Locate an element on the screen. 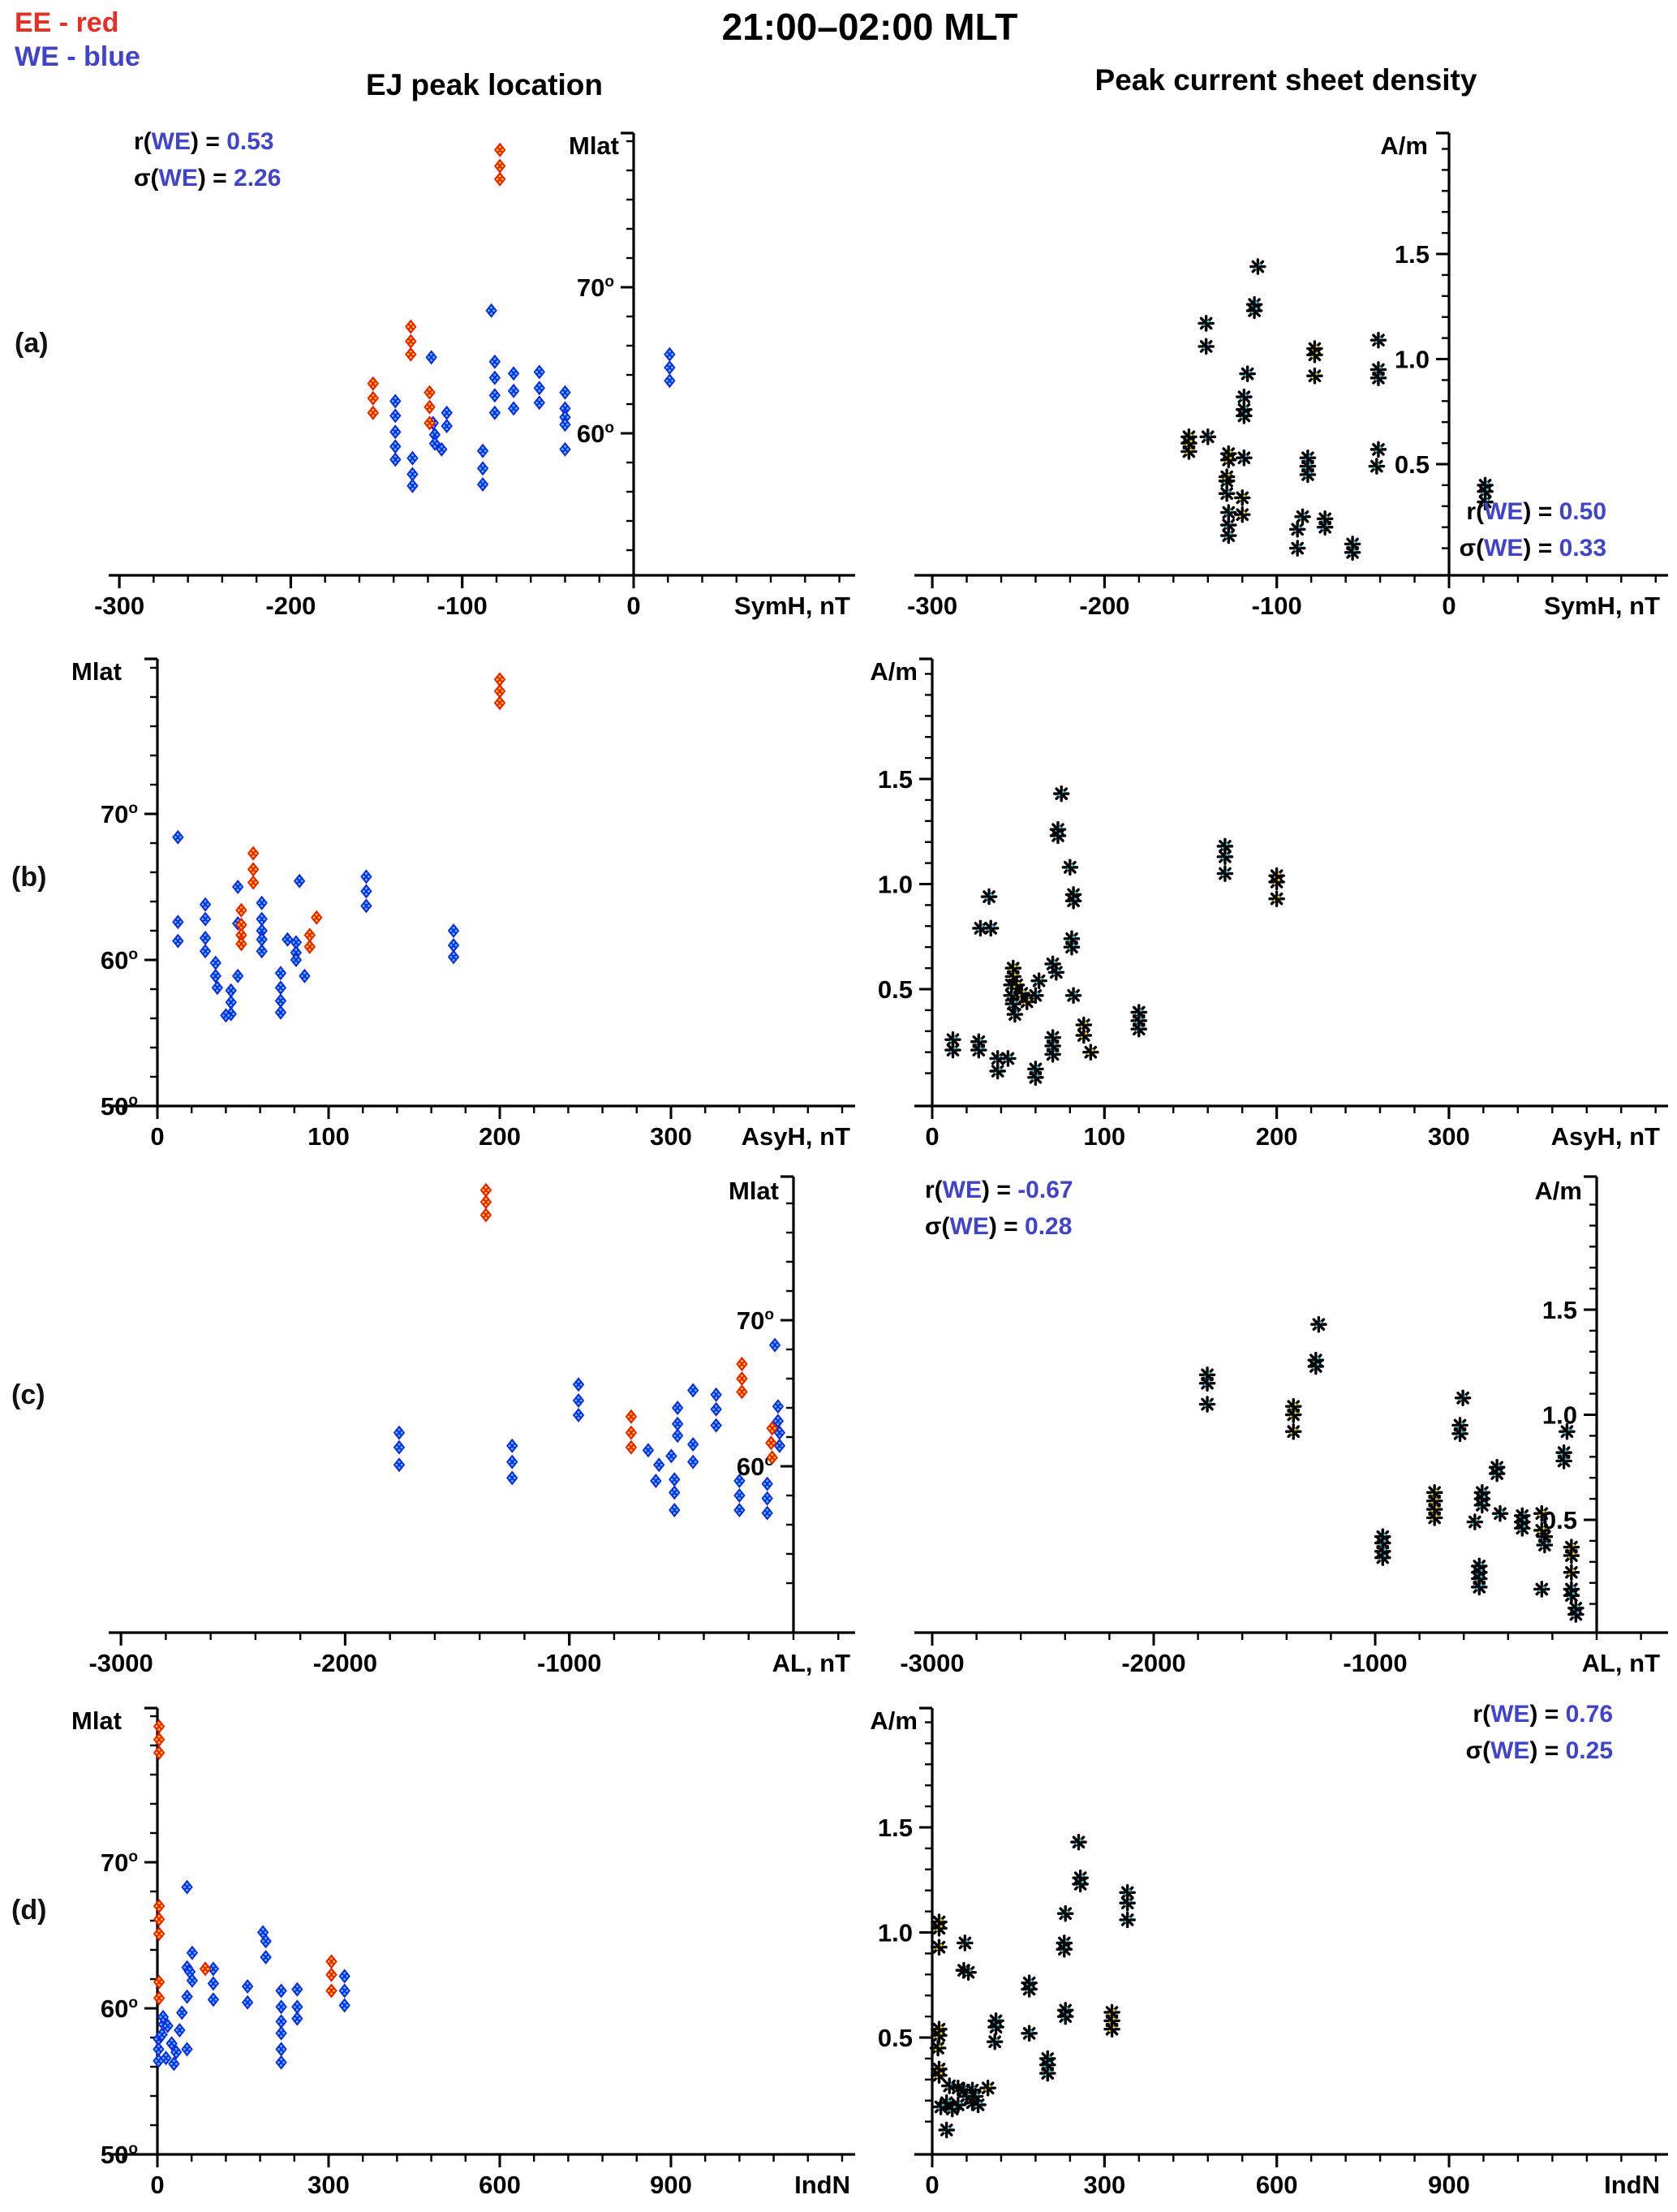  x-axis-title: AsyH, nT is located at coordinates (1605, 1136).